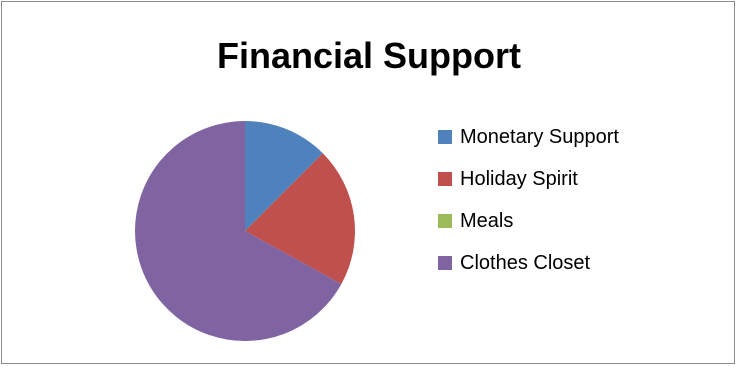  I want to click on legend-item: Holiday Spirit, so click(528, 179).